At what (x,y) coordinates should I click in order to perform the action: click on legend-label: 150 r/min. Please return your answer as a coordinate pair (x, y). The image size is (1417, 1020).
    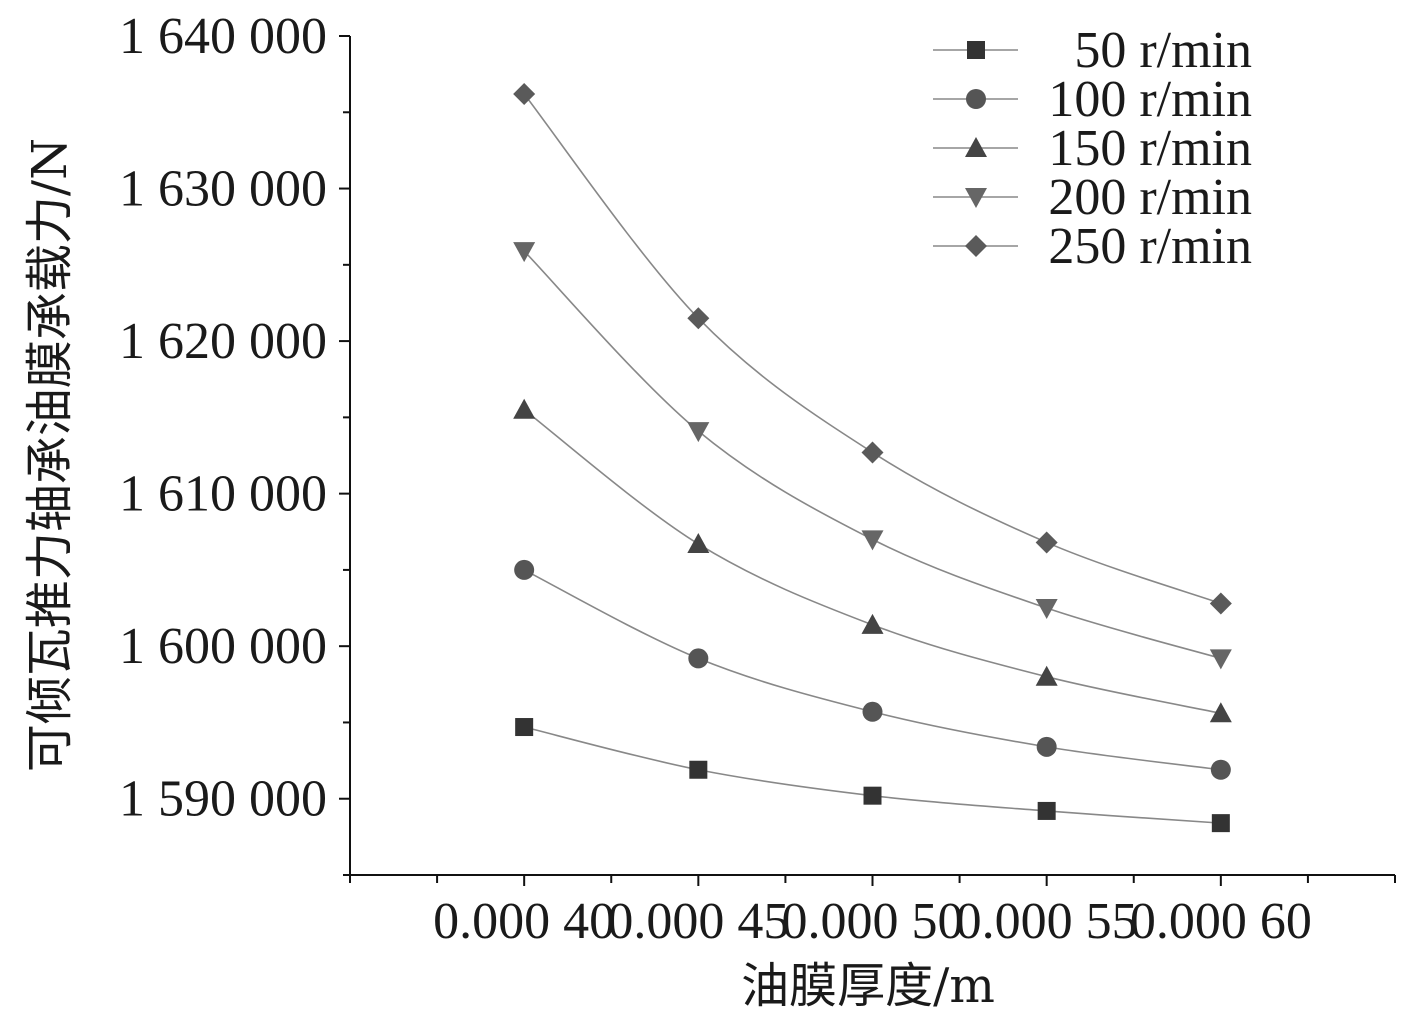
    Looking at the image, I should click on (1150, 148).